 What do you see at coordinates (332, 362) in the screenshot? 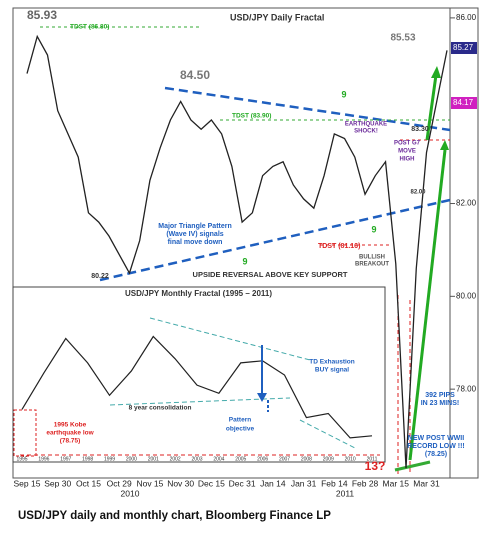
I see `annotation: TD Exhaustion` at bounding box center [332, 362].